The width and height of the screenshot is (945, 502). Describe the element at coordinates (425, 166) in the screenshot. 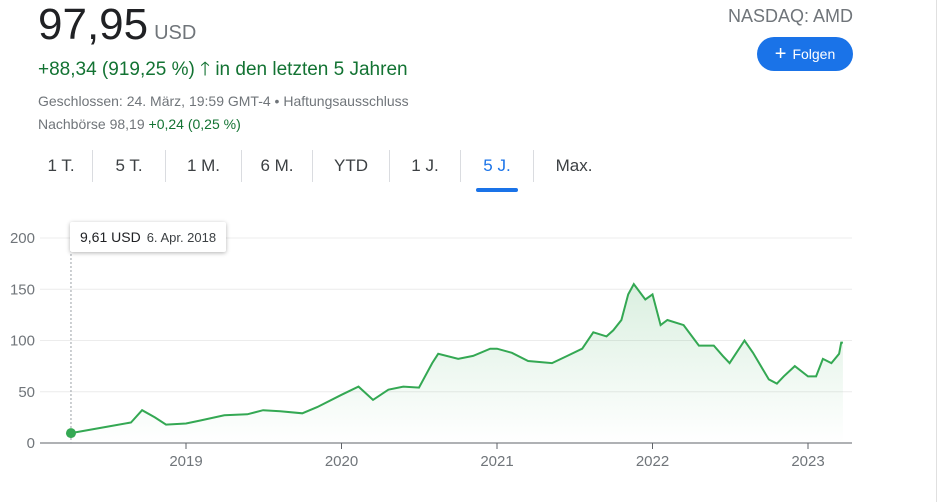

I see `tab-range: 1 J.` at that location.